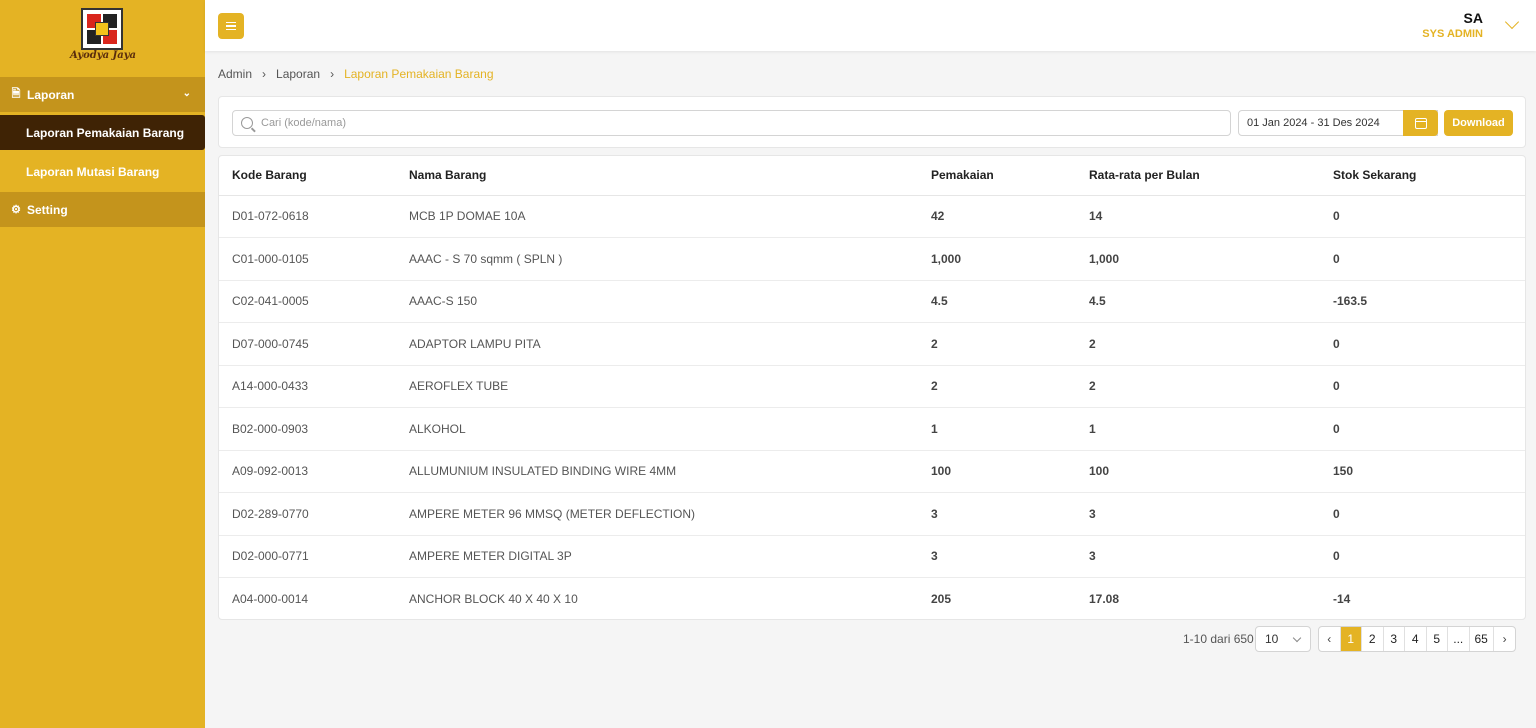 This screenshot has width=1536, height=728. What do you see at coordinates (1429, 301) in the screenshot?
I see `table-cell: -163.5` at bounding box center [1429, 301].